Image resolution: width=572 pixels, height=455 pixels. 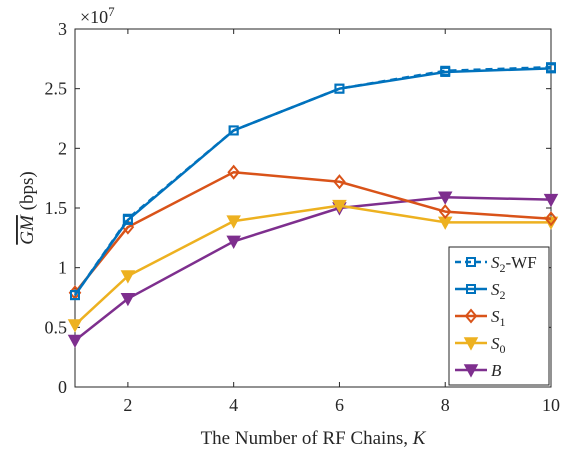 What do you see at coordinates (97, 15) in the screenshot?
I see `y-axis-multiplier: ×10⁷` at bounding box center [97, 15].